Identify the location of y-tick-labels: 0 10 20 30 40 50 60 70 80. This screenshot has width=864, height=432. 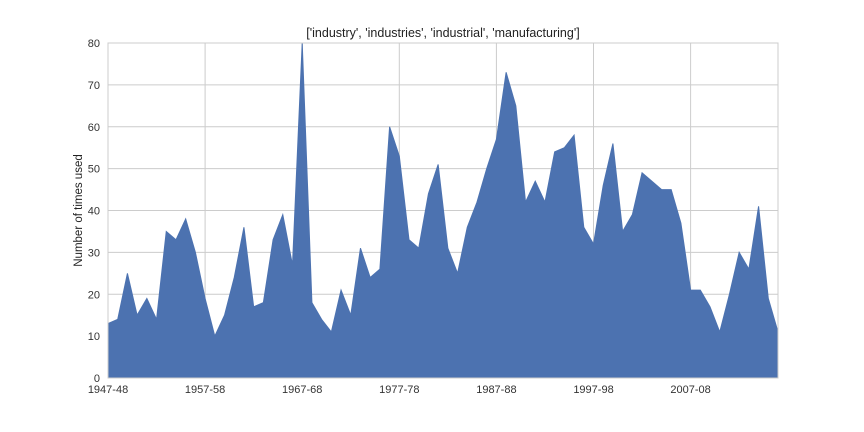
(94, 211).